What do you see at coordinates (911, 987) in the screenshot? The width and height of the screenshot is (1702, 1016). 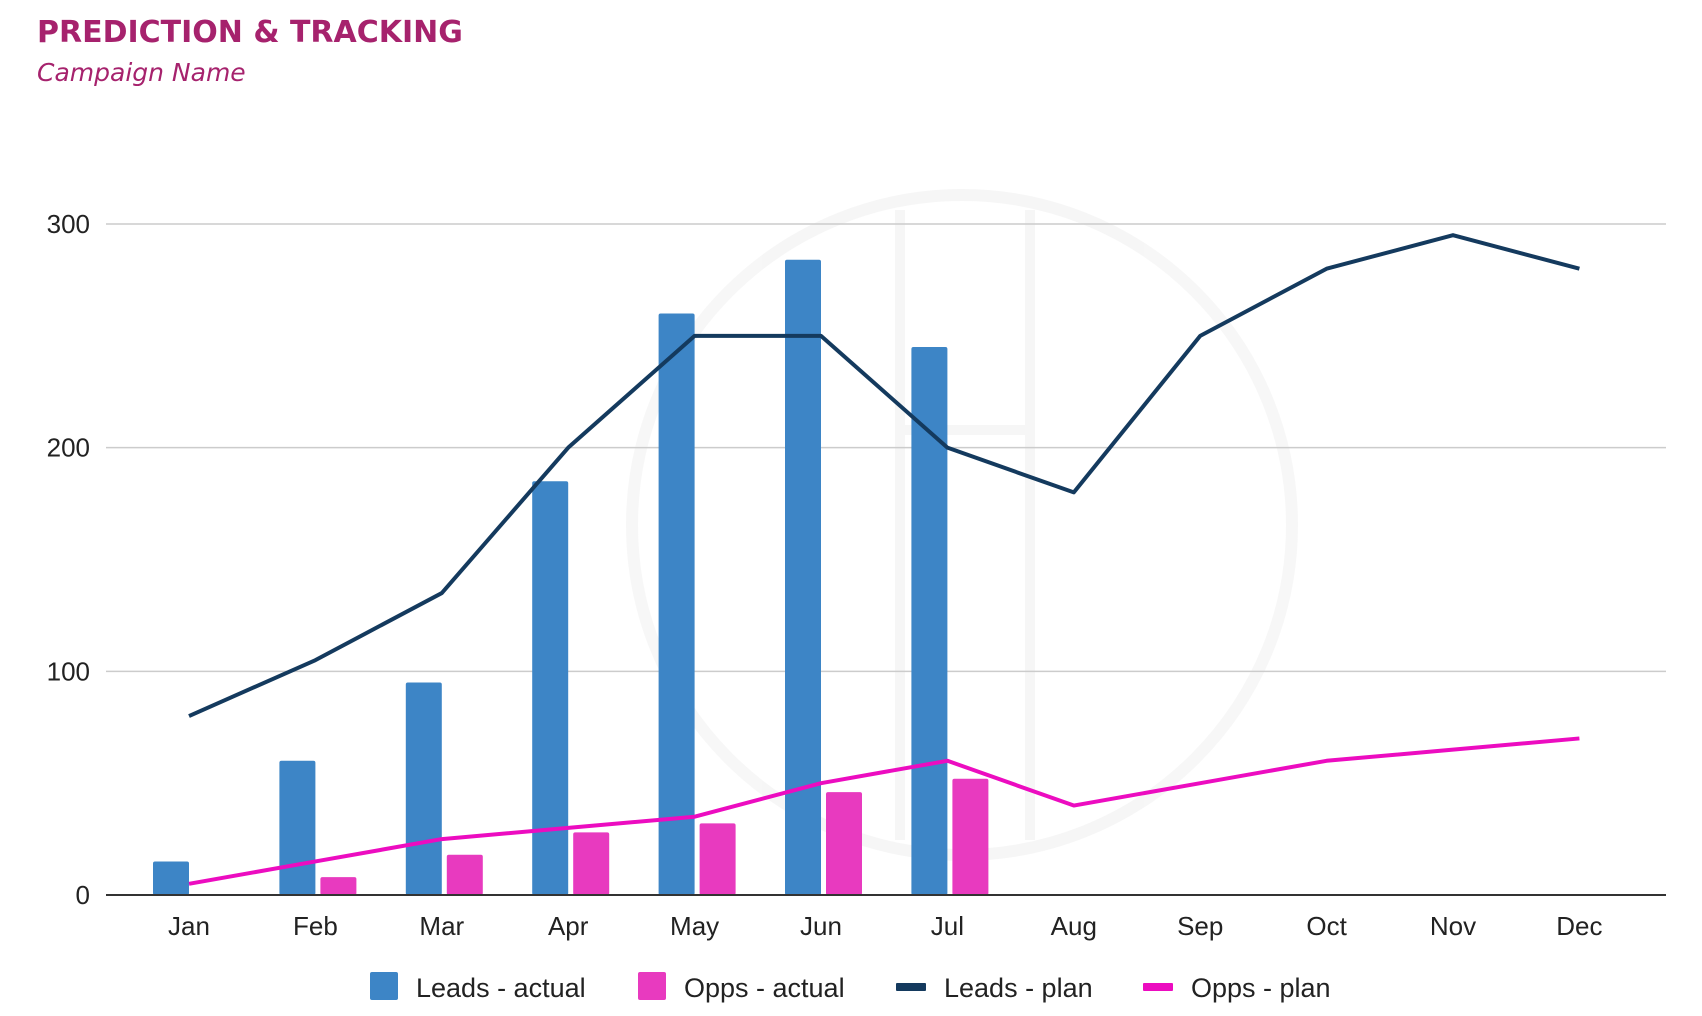 I see `legend-swatch-leads-plan` at bounding box center [911, 987].